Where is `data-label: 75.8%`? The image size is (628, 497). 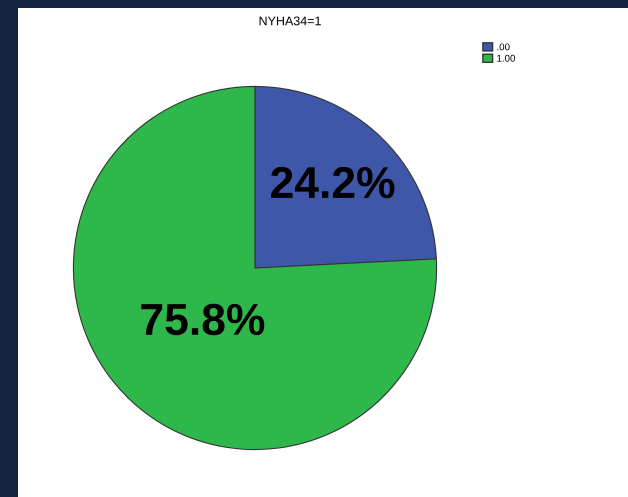 data-label: 75.8% is located at coordinates (202, 320).